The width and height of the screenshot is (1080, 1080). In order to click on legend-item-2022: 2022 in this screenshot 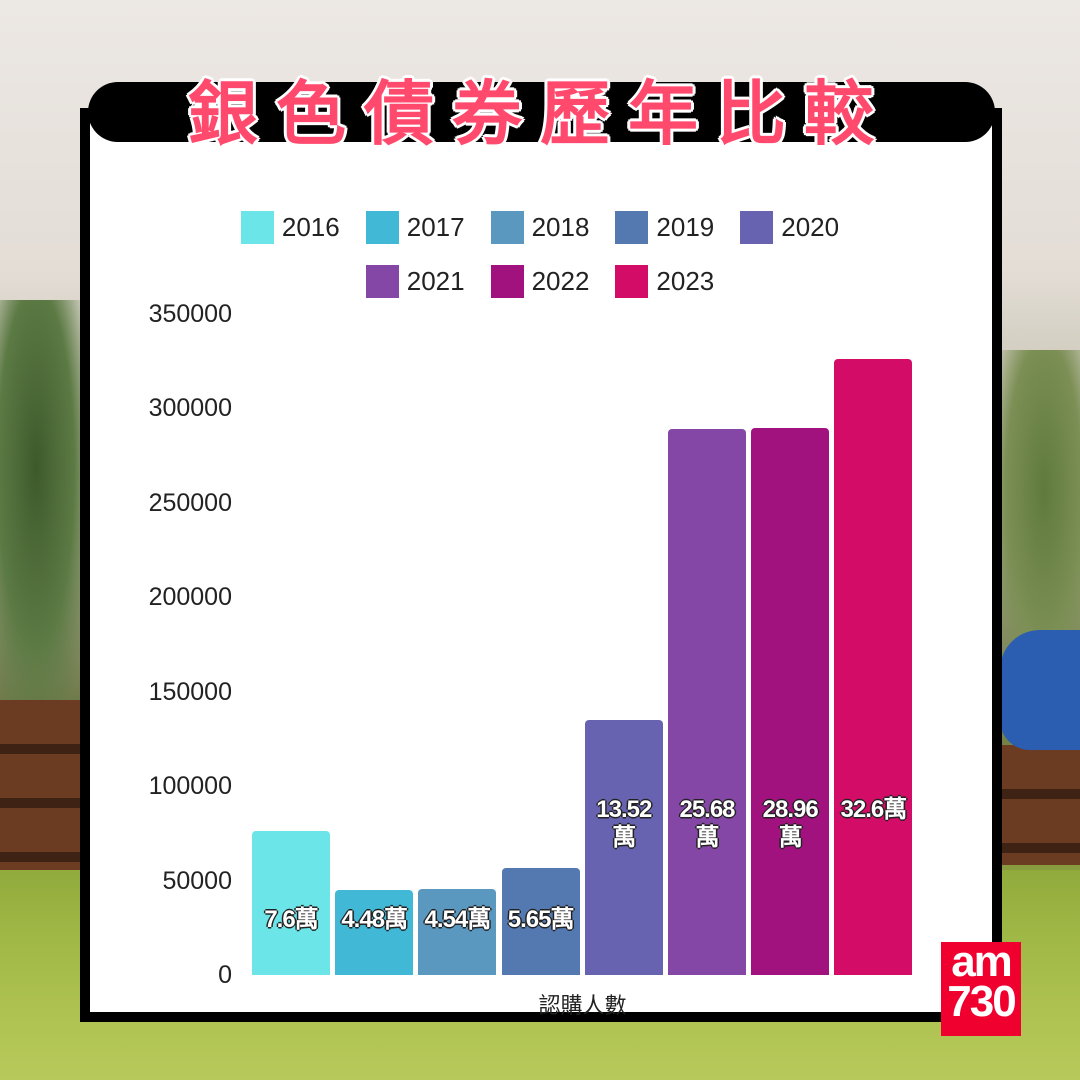, I will do `click(540, 281)`.